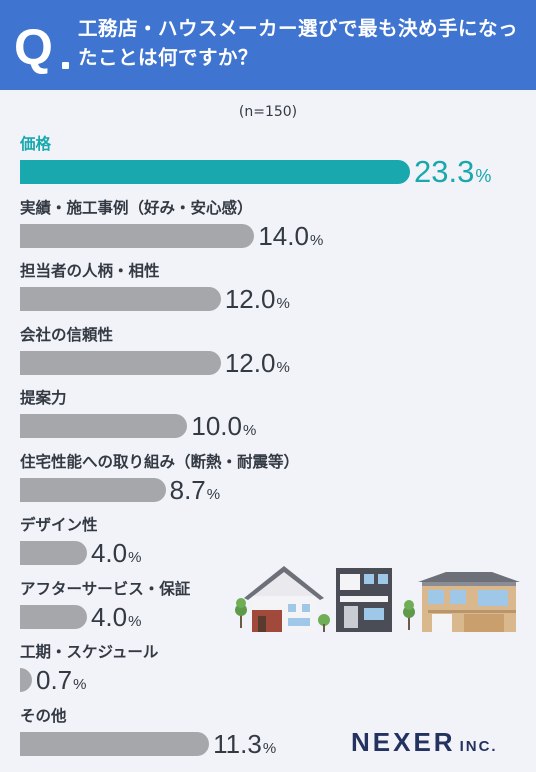 The width and height of the screenshot is (536, 772). I want to click on value-number: 11.3, so click(237, 743).